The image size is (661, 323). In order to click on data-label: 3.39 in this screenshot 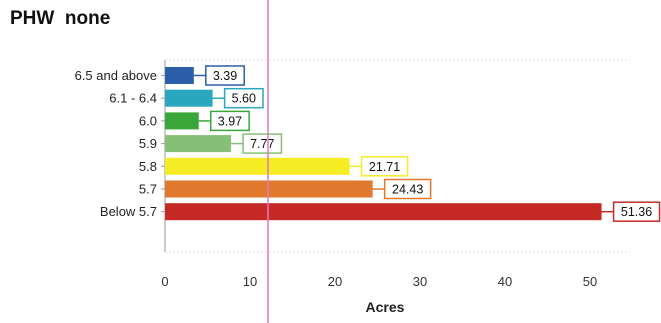, I will do `click(225, 76)`.